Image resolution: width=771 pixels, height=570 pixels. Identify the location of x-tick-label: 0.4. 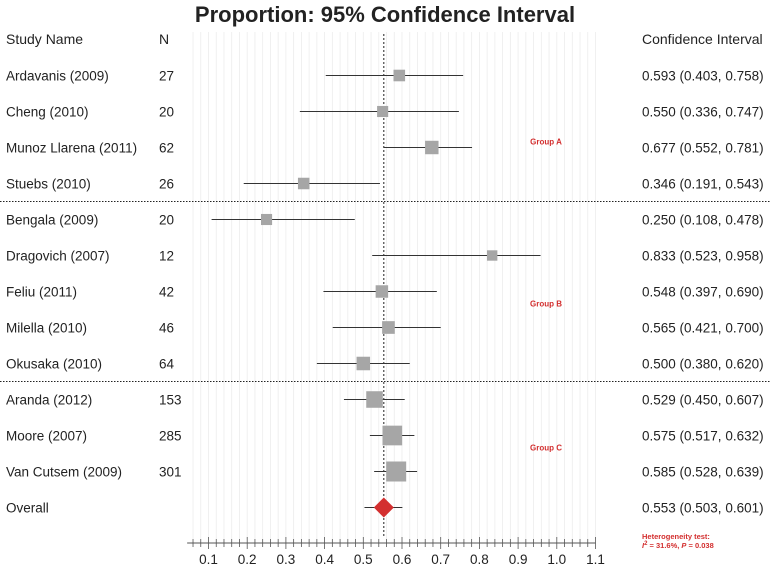
(324, 559).